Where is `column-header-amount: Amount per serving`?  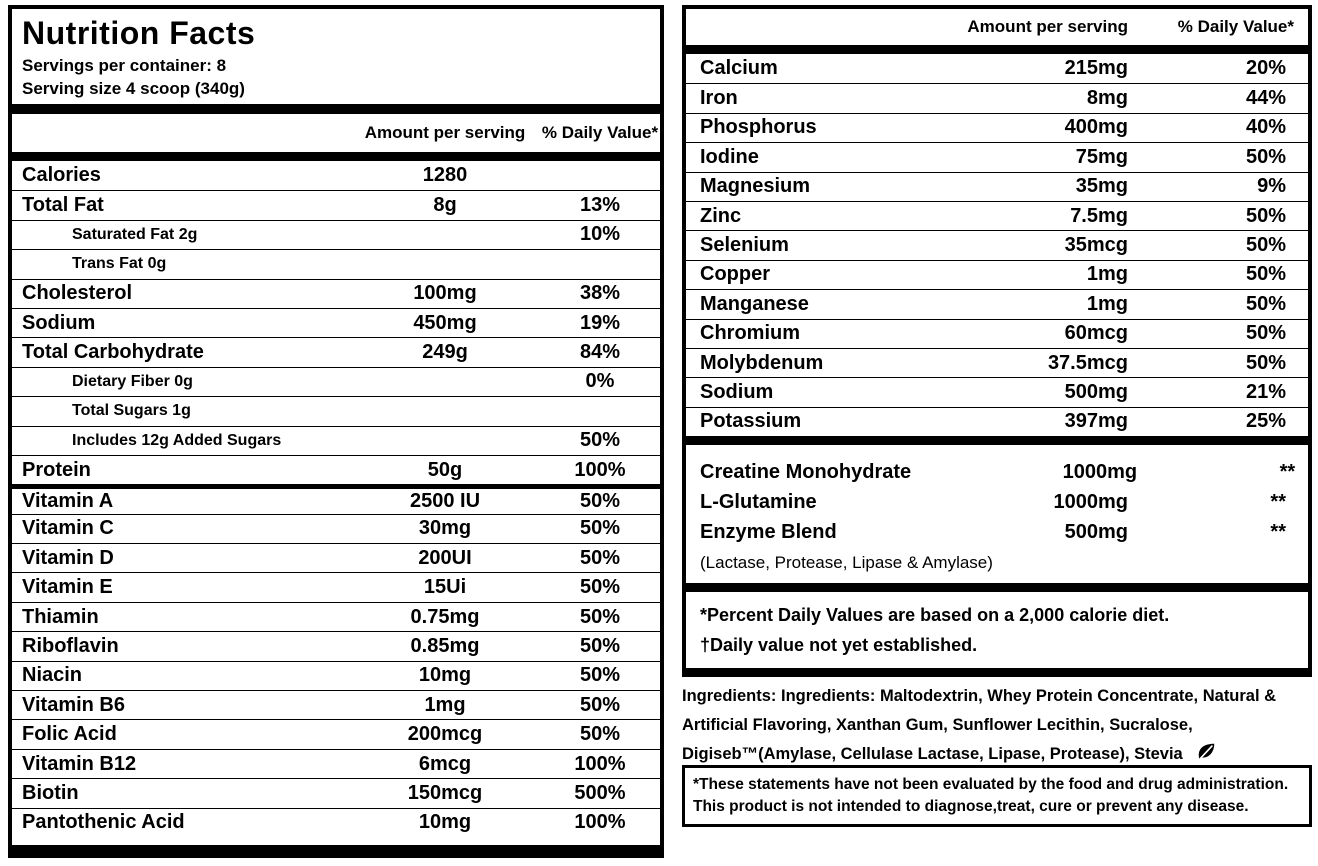
column-header-amount: Amount per serving is located at coordinates (445, 132).